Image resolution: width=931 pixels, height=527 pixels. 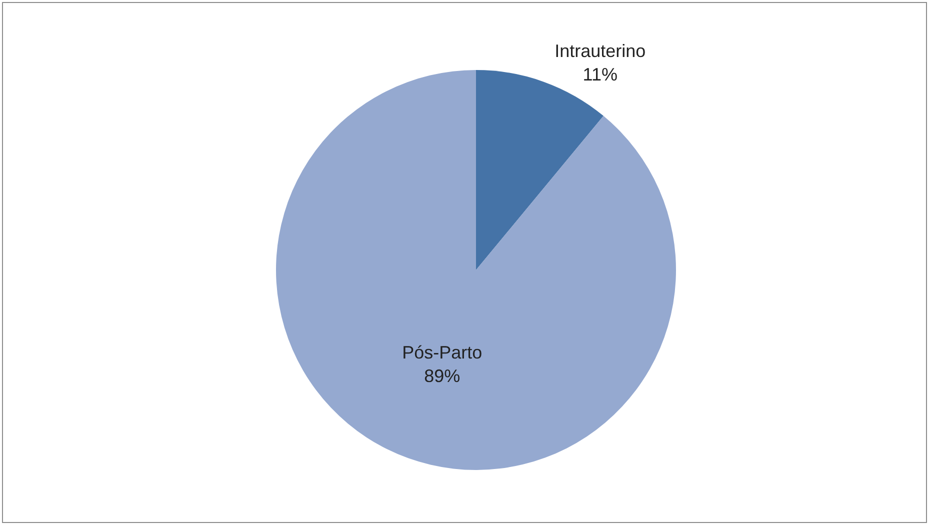 What do you see at coordinates (600, 50) in the screenshot?
I see `slice-label: Intrauterino` at bounding box center [600, 50].